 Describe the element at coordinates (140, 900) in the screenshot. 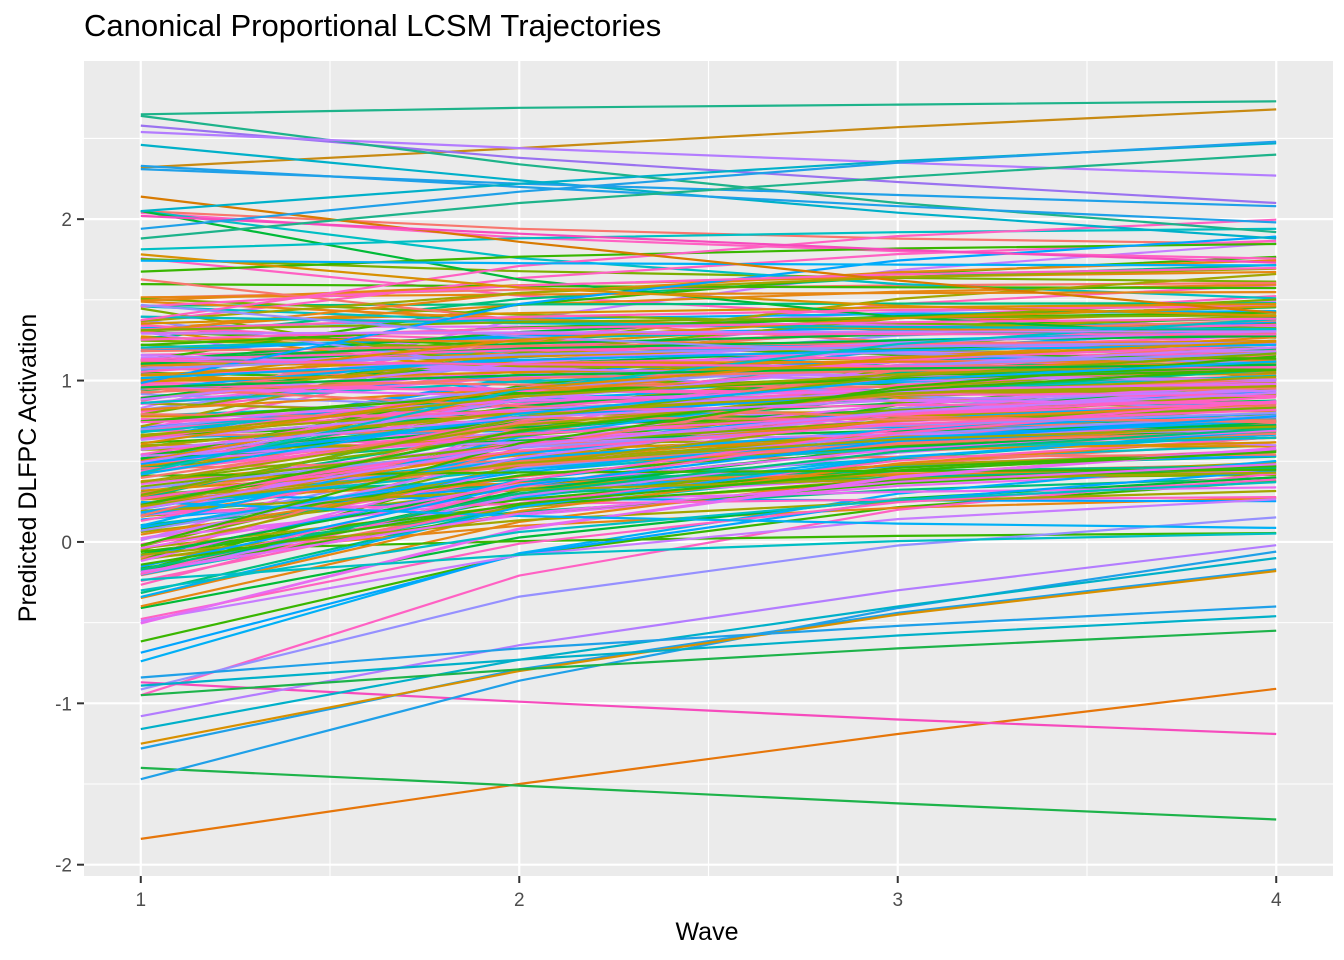

I see `x-tick-label: 1` at that location.